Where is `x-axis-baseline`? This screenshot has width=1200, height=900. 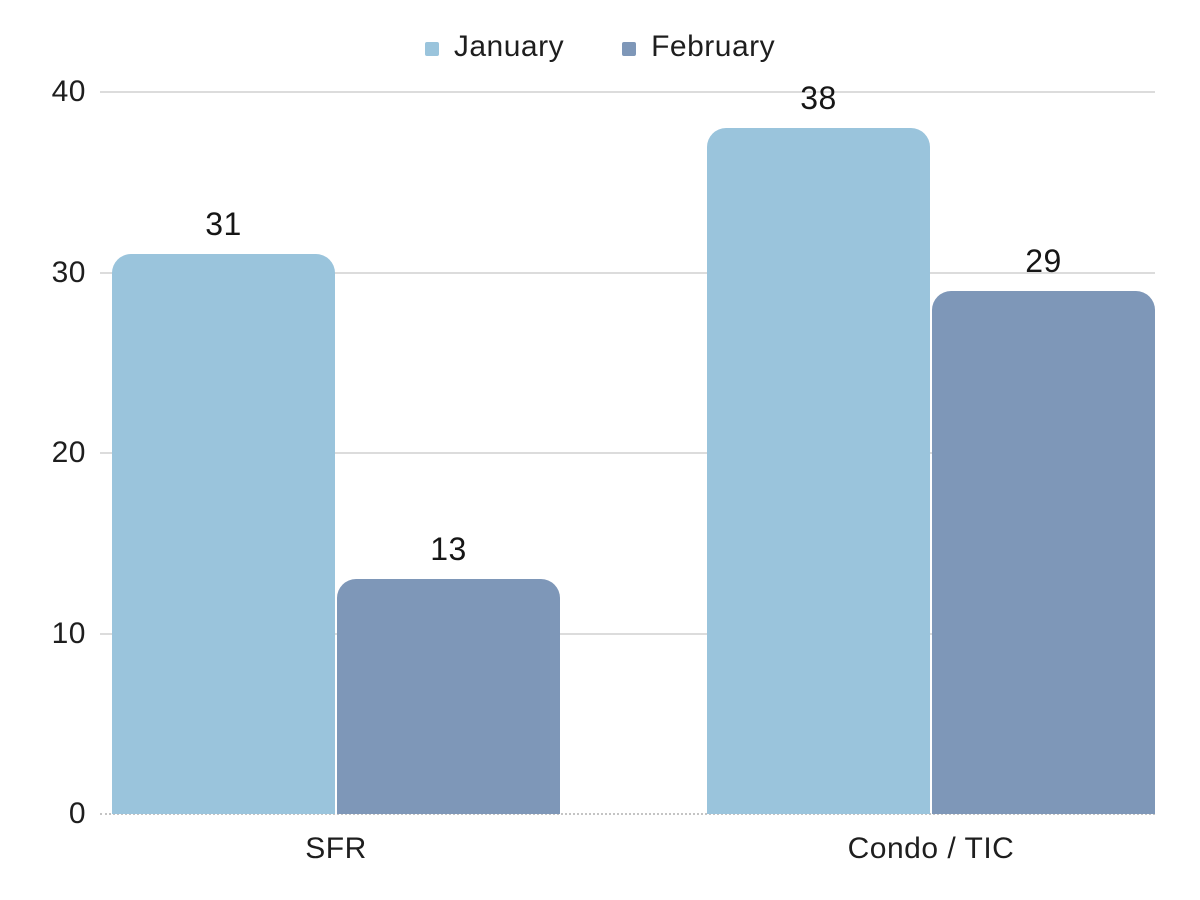
x-axis-baseline is located at coordinates (627, 814).